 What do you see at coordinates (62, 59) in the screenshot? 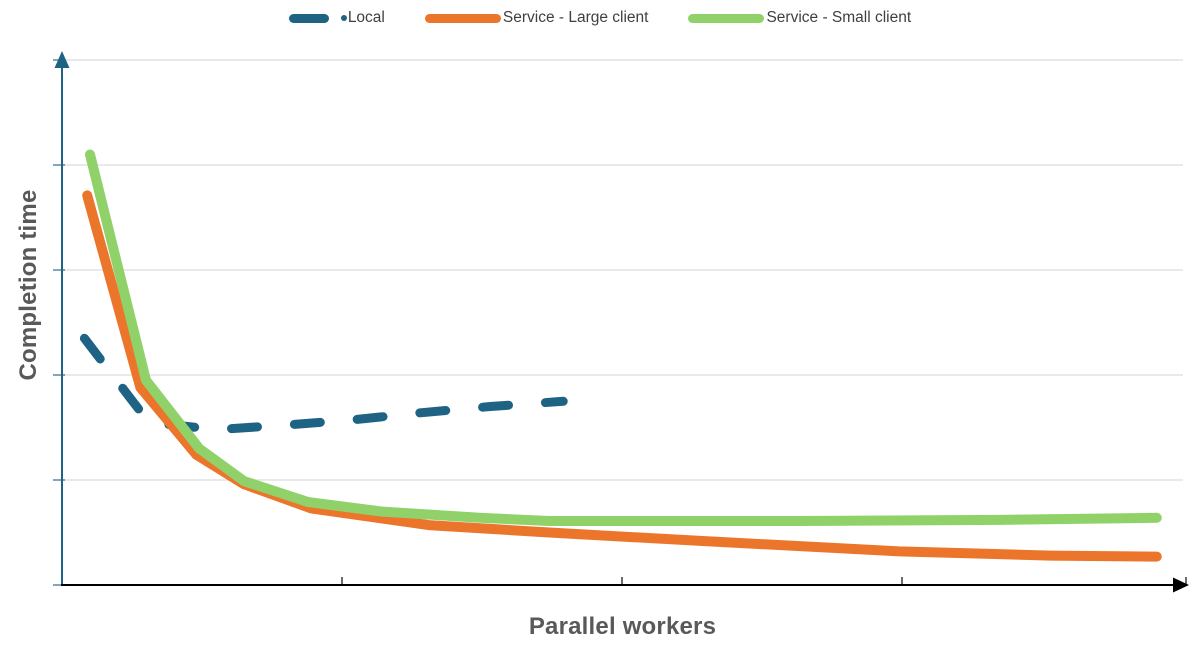
I see `y-axis-arrow-icon` at bounding box center [62, 59].